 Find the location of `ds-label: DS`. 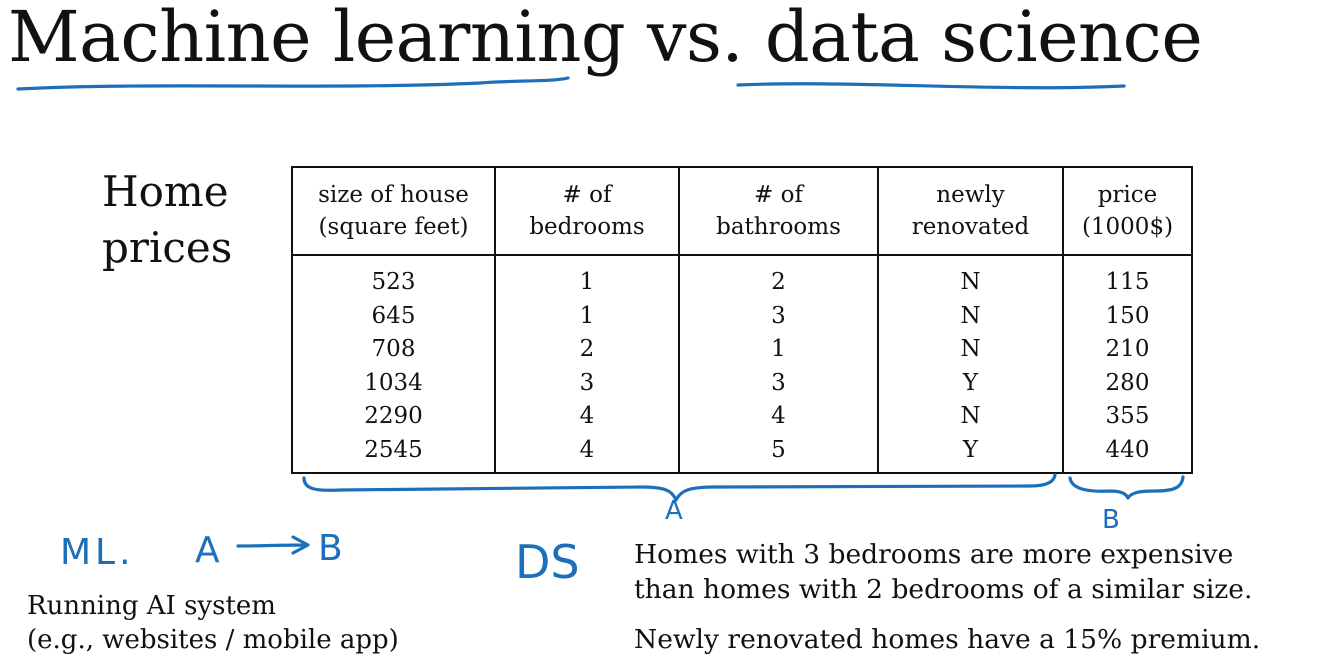

ds-label: DS is located at coordinates (547, 562).